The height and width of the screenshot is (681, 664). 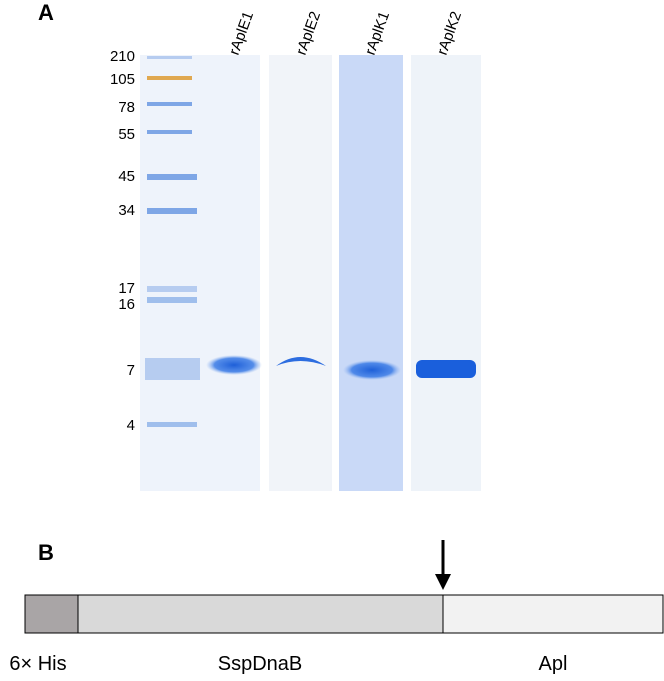 I want to click on apl-domain, so click(x=553, y=614).